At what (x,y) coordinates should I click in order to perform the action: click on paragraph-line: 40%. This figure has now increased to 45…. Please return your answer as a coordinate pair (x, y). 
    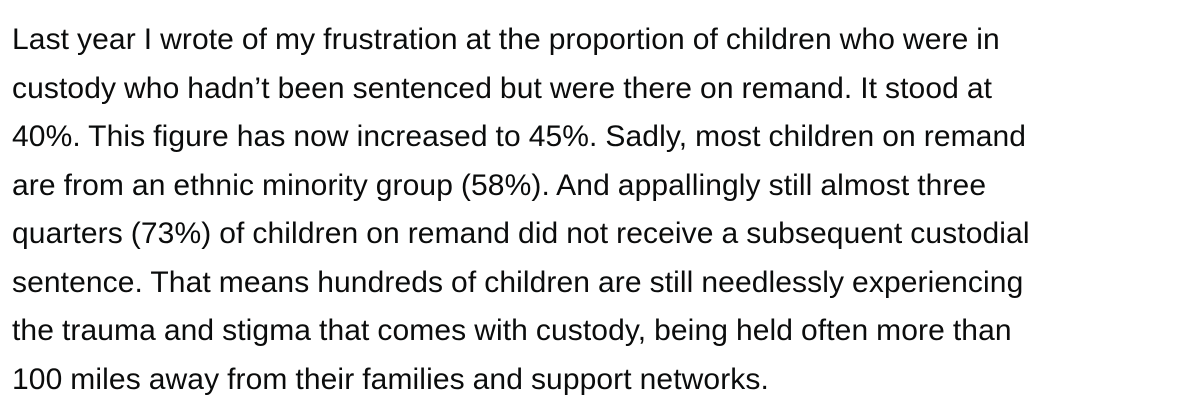
    Looking at the image, I should click on (519, 136).